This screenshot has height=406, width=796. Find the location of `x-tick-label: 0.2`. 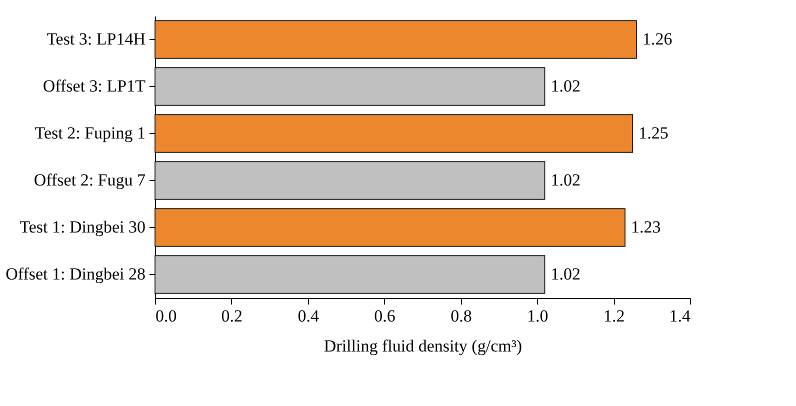

x-tick-label: 0.2 is located at coordinates (232, 316).